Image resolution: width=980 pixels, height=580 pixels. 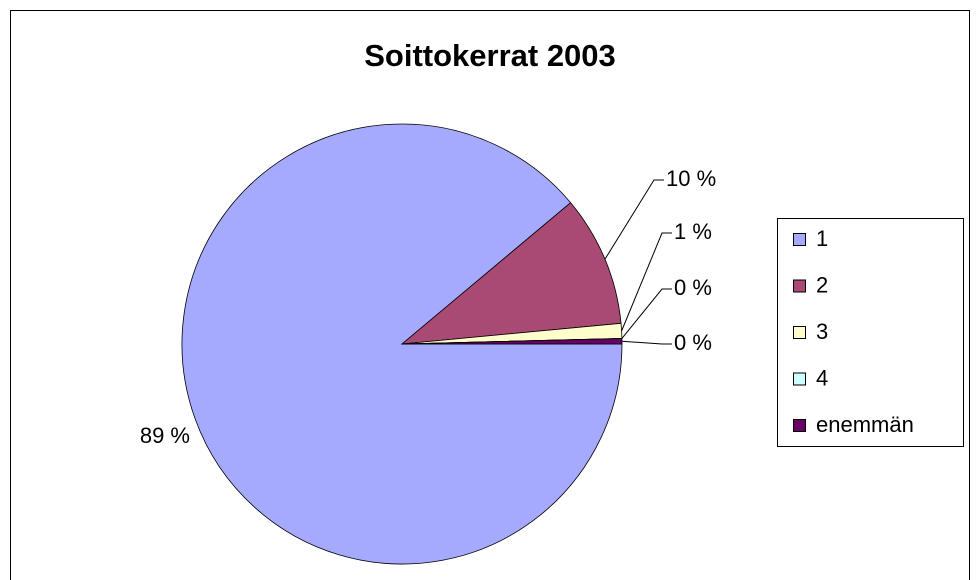 I want to click on legend-label: enemmän, so click(x=865, y=424).